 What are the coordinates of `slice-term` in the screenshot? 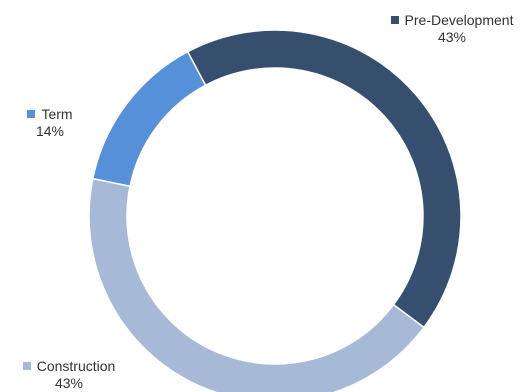 It's located at (149, 119).